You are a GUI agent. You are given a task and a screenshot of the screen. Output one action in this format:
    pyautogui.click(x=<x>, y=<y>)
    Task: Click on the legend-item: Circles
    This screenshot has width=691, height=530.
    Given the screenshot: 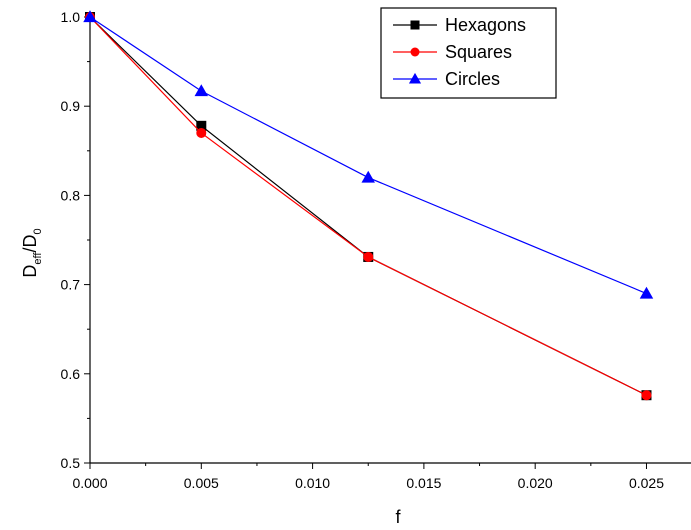 What is the action you would take?
    pyautogui.click(x=446, y=79)
    